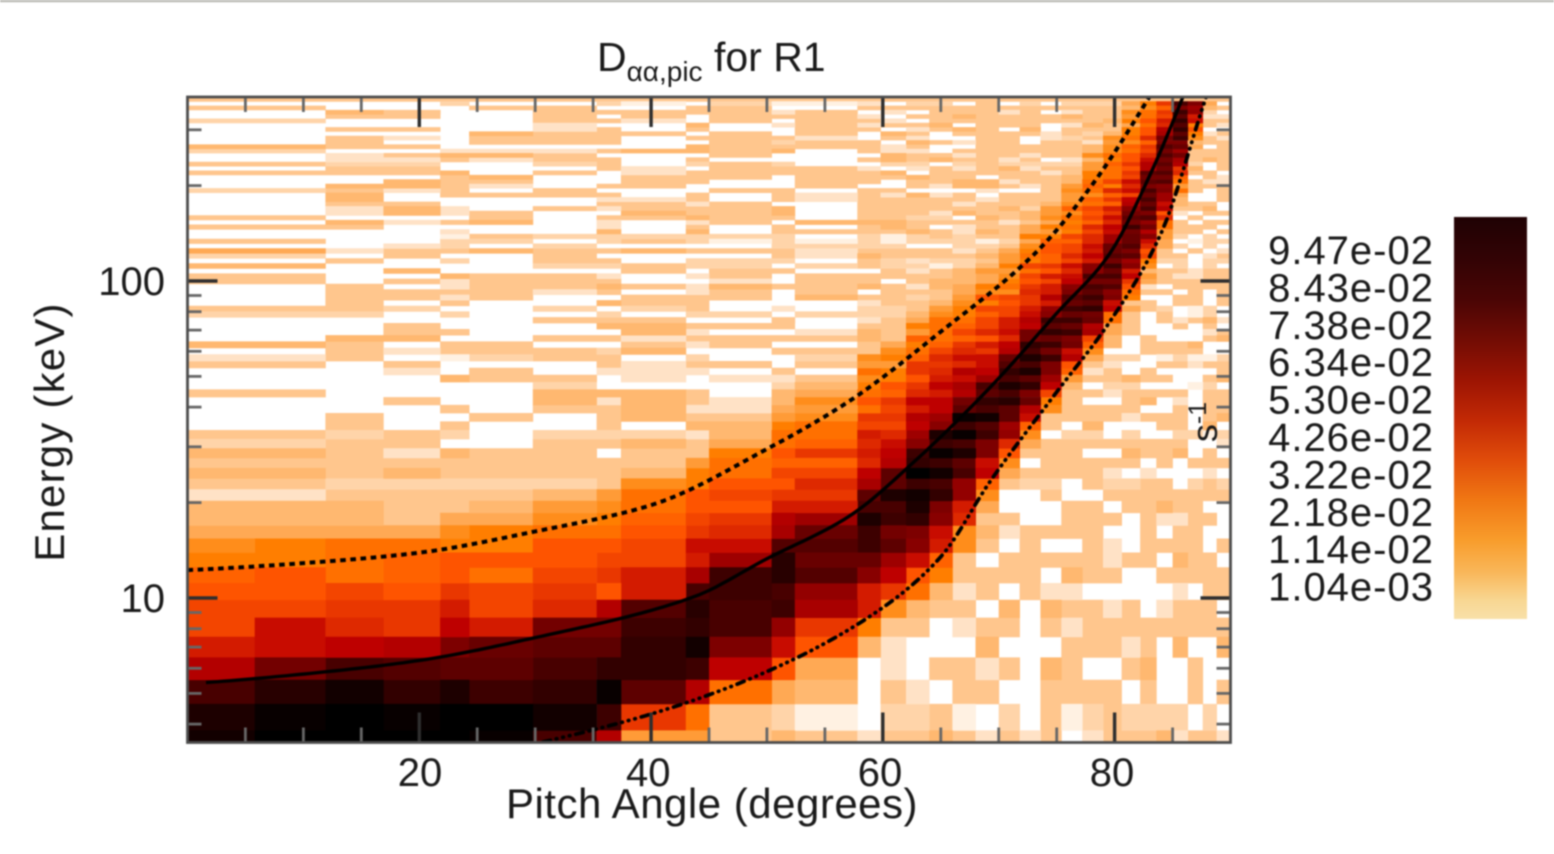 Image resolution: width=1554 pixels, height=854 pixels. What do you see at coordinates (1351, 251) in the screenshot?
I see `svg-text: 9.47e-02` at bounding box center [1351, 251].